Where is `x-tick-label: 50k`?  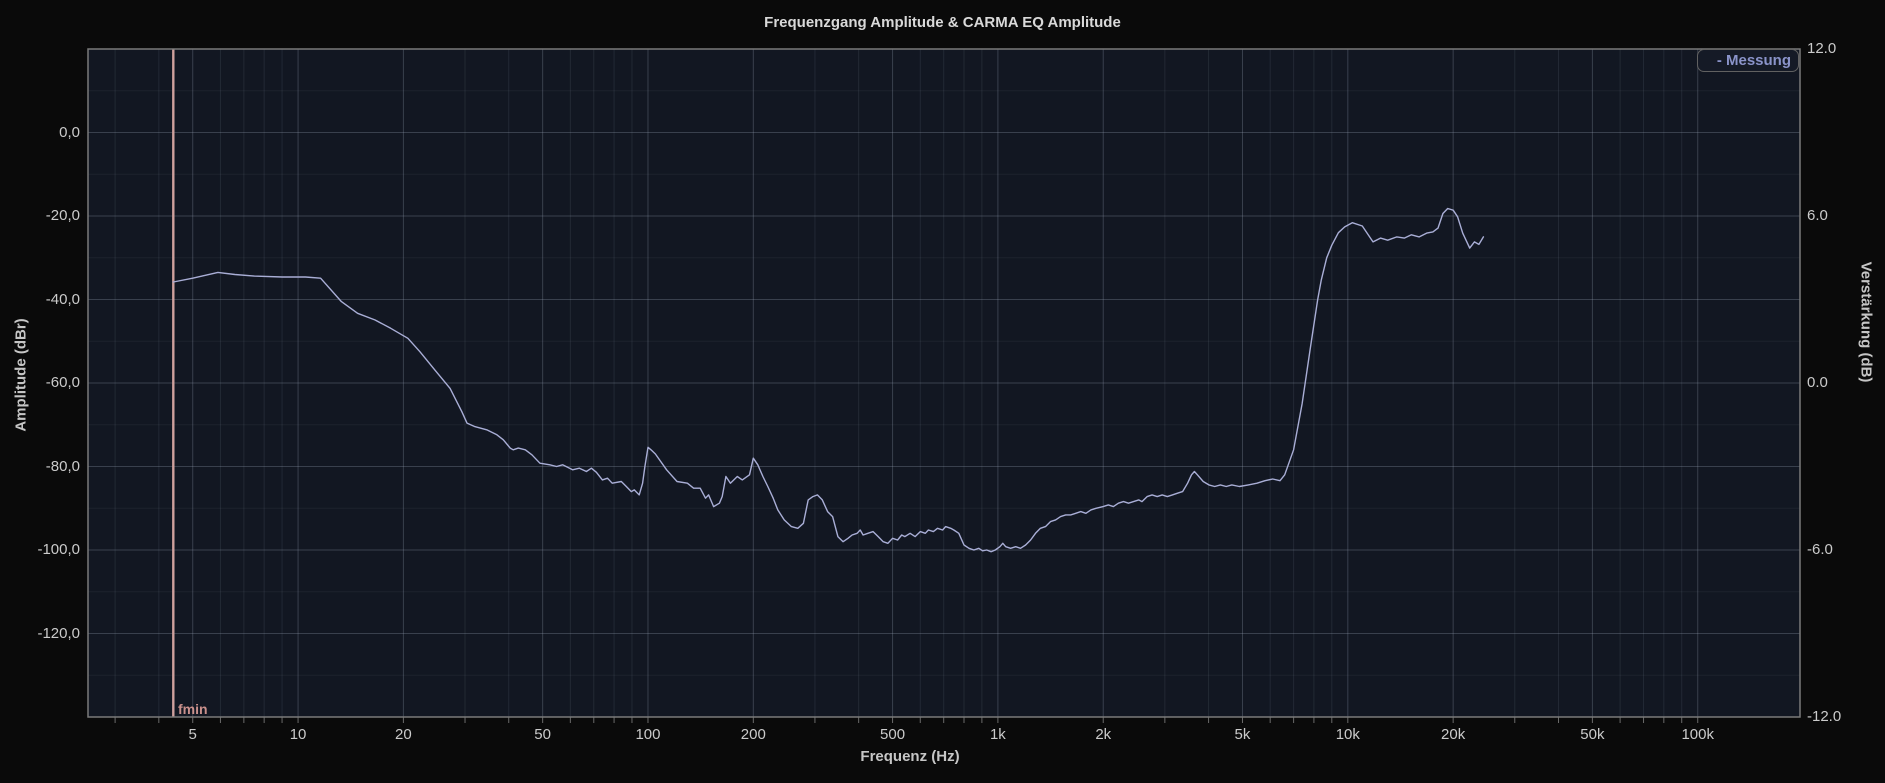 x-tick-label: 50k is located at coordinates (1592, 734).